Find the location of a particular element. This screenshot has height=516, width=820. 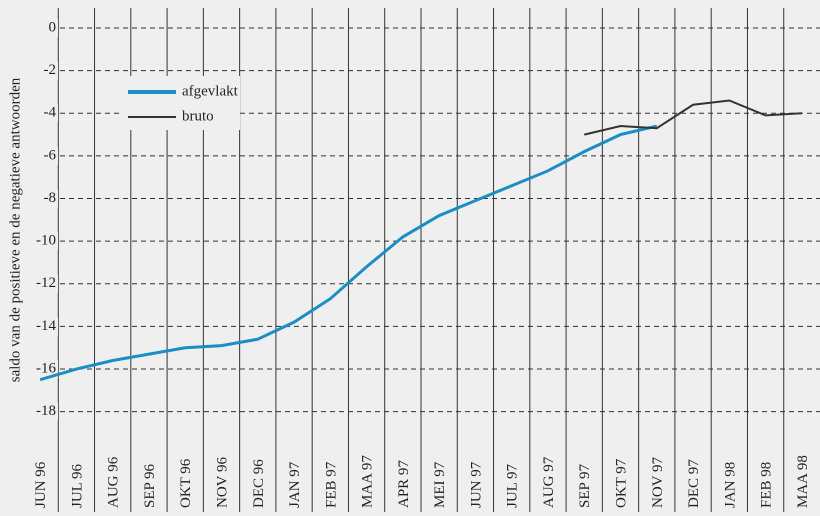

x-tick-label: DEC 97 is located at coordinates (694, 483).